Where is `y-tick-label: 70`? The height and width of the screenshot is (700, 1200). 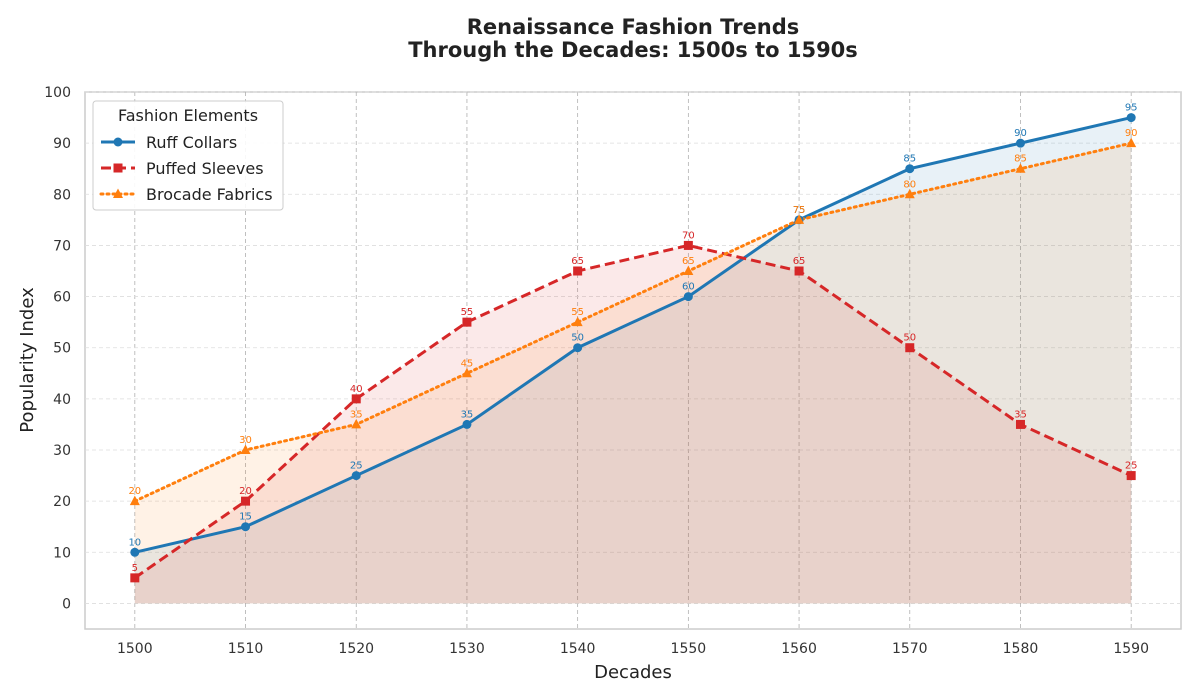
y-tick-label: 70 is located at coordinates (62, 246).